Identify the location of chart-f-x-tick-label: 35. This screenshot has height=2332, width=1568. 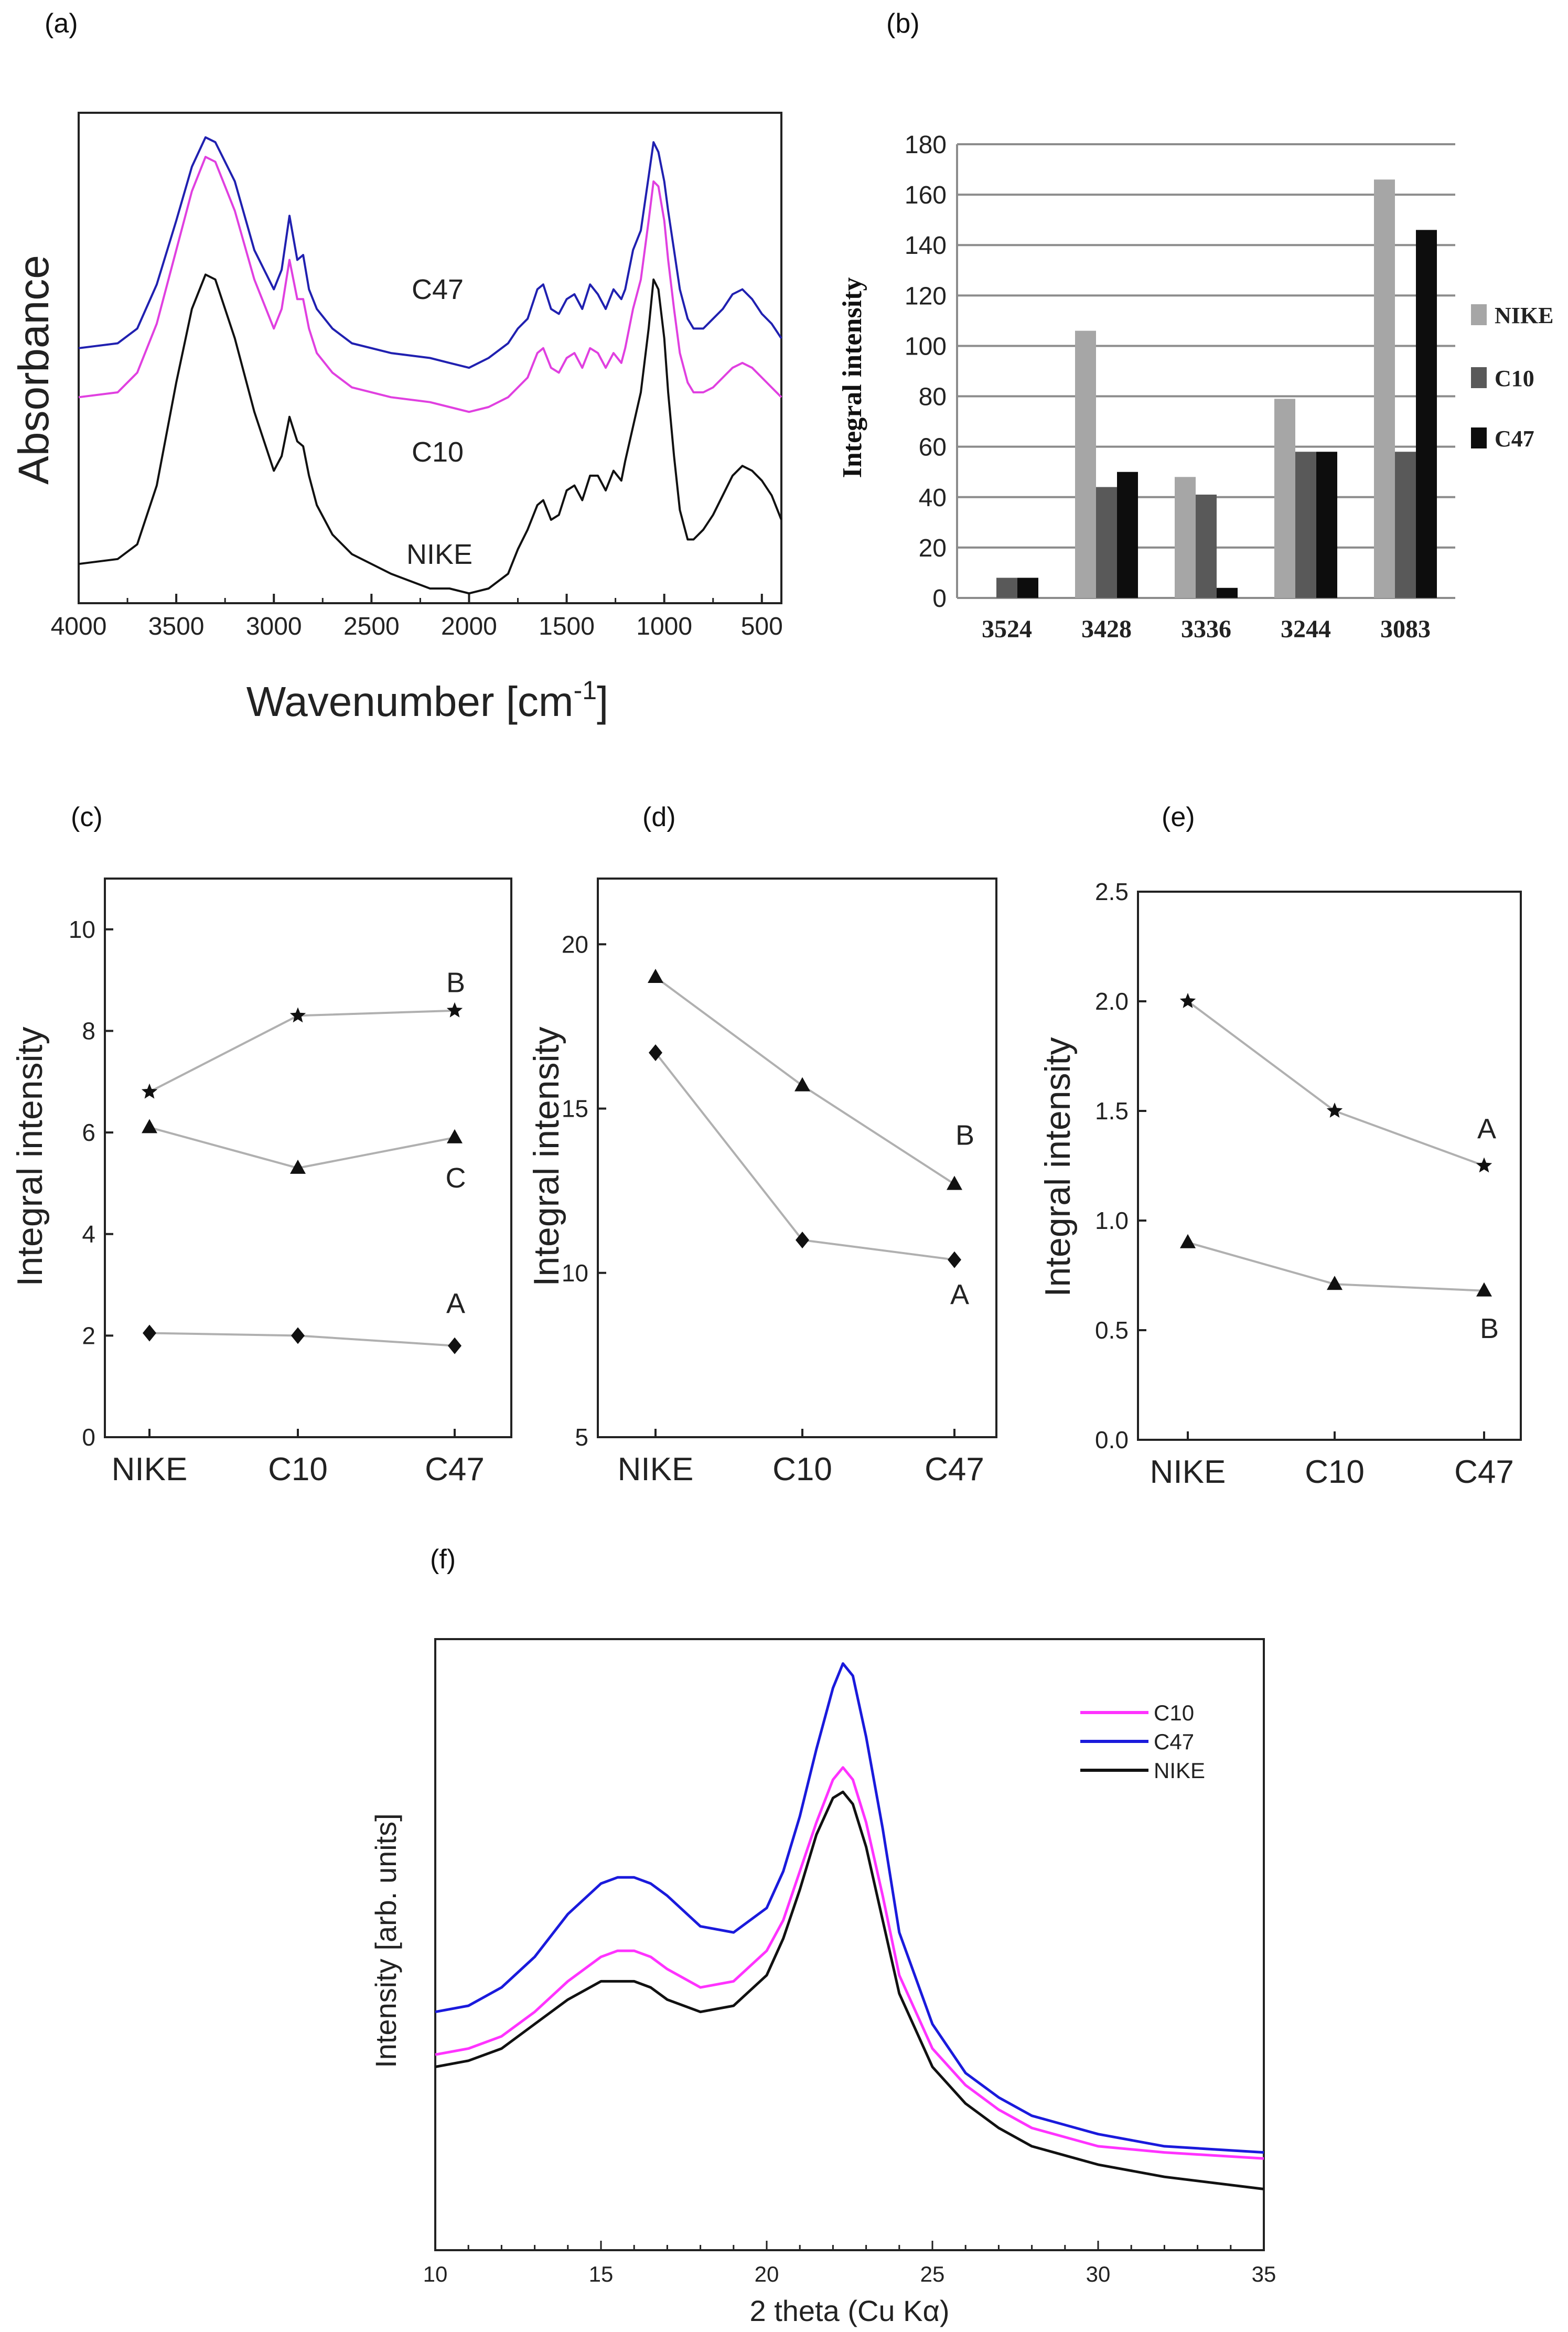
(1264, 2274).